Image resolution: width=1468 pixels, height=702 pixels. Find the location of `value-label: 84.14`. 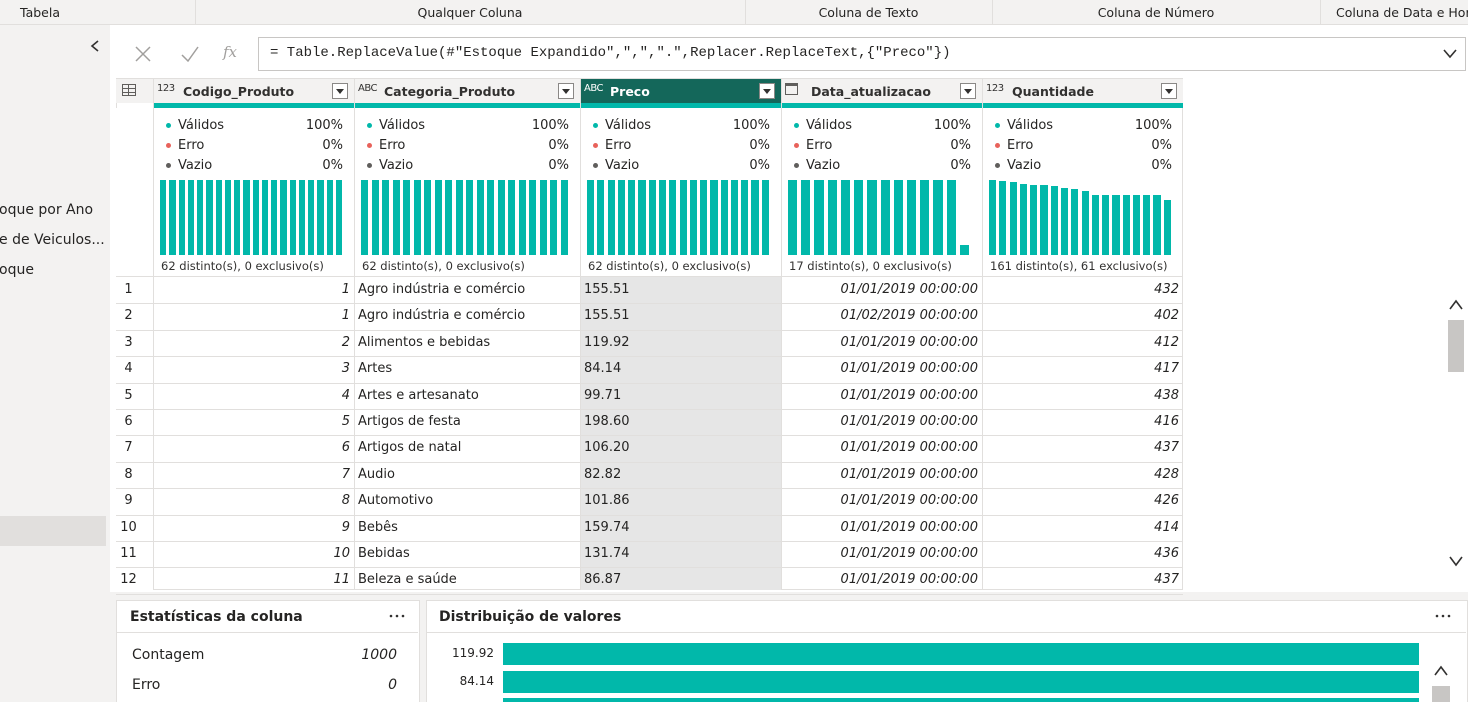

value-label: 84.14 is located at coordinates (476, 681).